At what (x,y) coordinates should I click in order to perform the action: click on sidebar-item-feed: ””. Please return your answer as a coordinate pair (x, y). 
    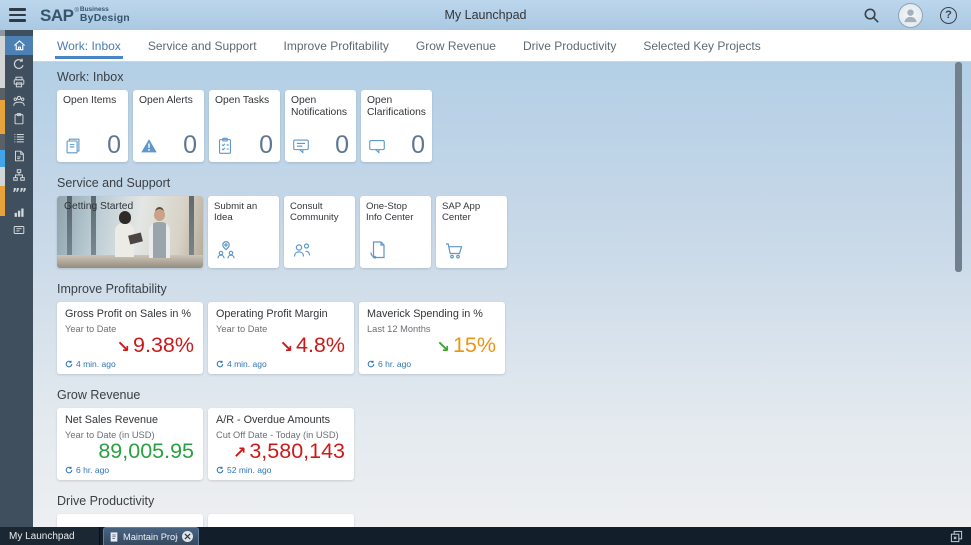
    Looking at the image, I should click on (19, 193).